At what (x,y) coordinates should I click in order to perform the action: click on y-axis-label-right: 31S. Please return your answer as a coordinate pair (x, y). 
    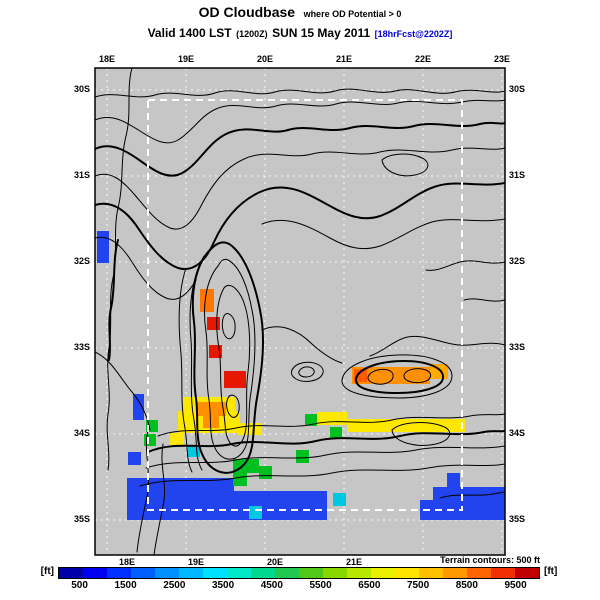
    Looking at the image, I should click on (517, 175).